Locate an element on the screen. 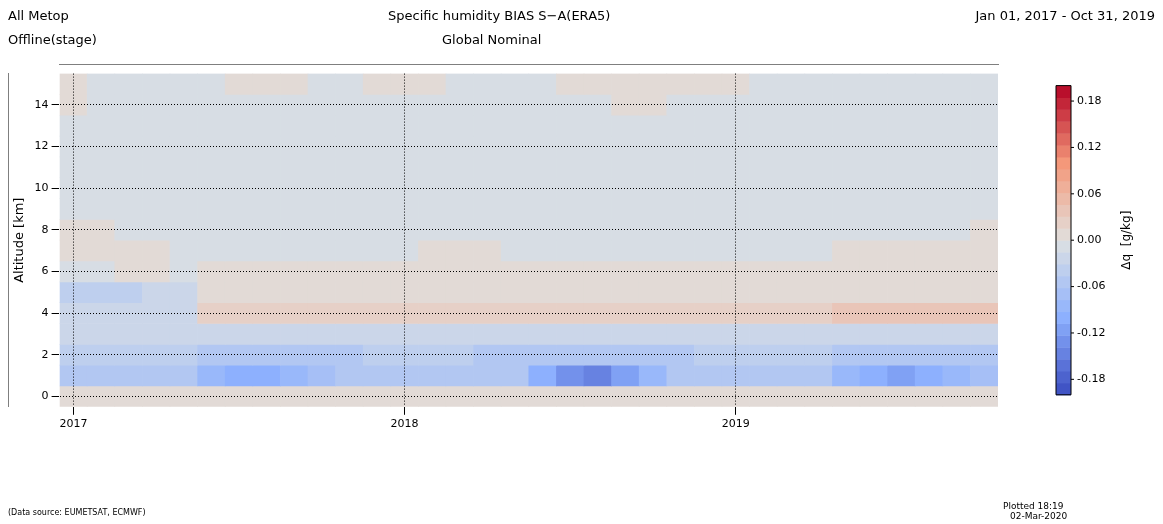 The width and height of the screenshot is (1163, 524). y-tick-label: 2 is located at coordinates (45, 354).